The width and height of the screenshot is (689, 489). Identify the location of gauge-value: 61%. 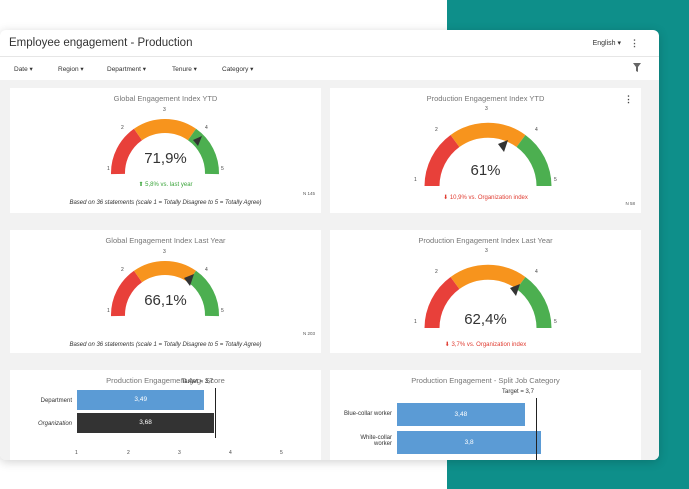
(485, 170).